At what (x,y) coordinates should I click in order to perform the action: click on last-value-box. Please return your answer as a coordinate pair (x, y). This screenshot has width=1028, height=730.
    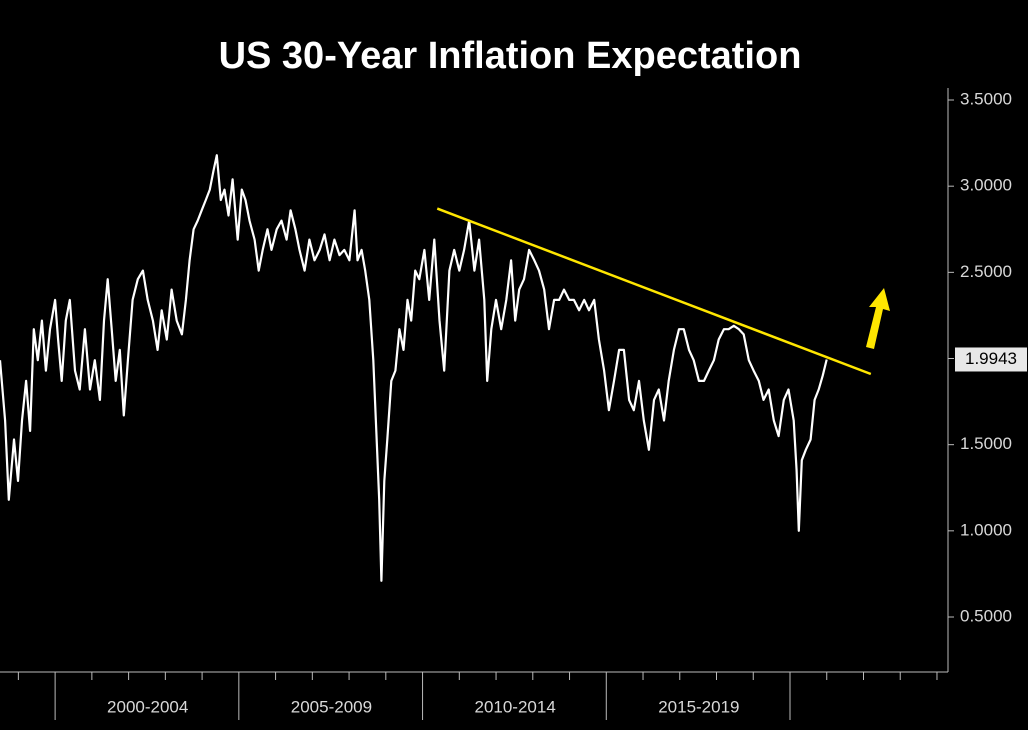
    Looking at the image, I should click on (991, 359).